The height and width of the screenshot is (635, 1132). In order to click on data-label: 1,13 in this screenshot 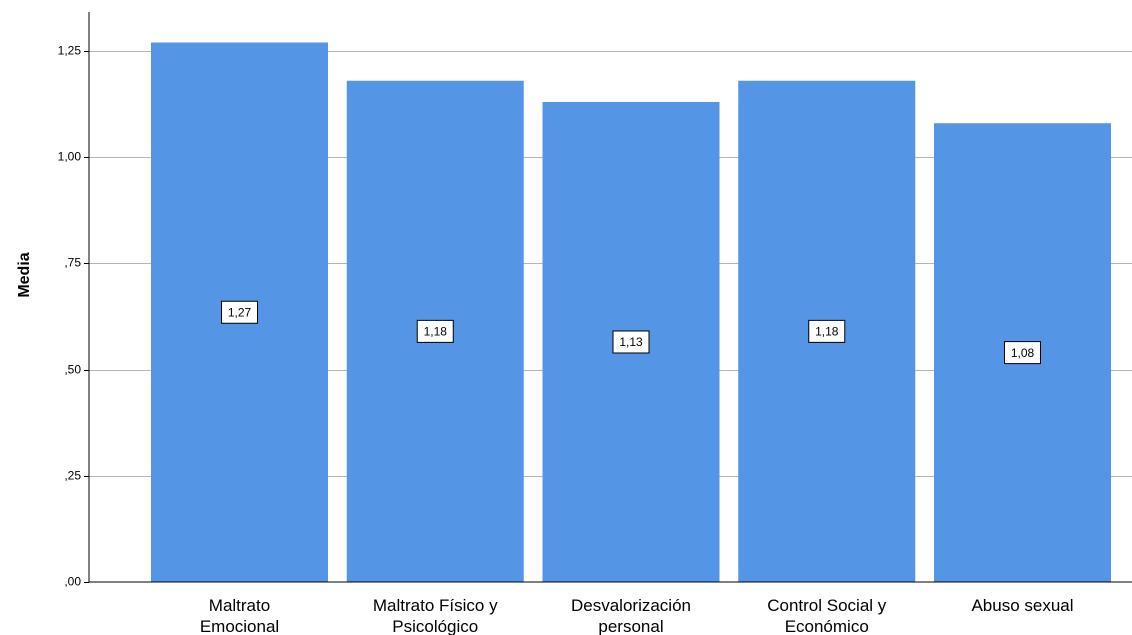, I will do `click(631, 342)`.